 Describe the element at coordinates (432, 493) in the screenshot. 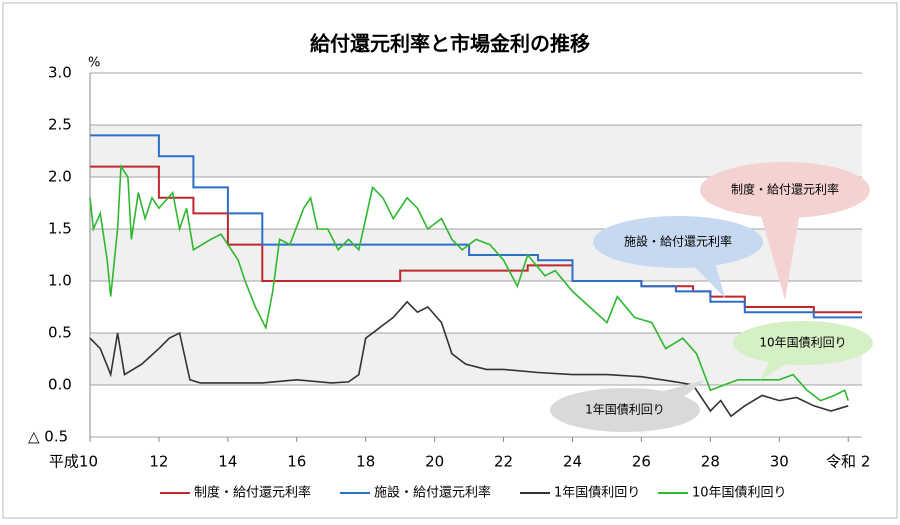

I see `legend-label: 施設・給付還元利率` at that location.